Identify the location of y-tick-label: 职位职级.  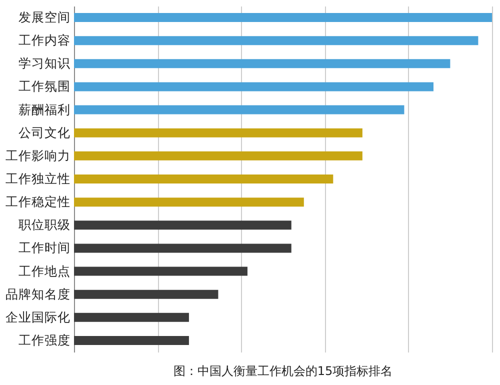
(44, 224).